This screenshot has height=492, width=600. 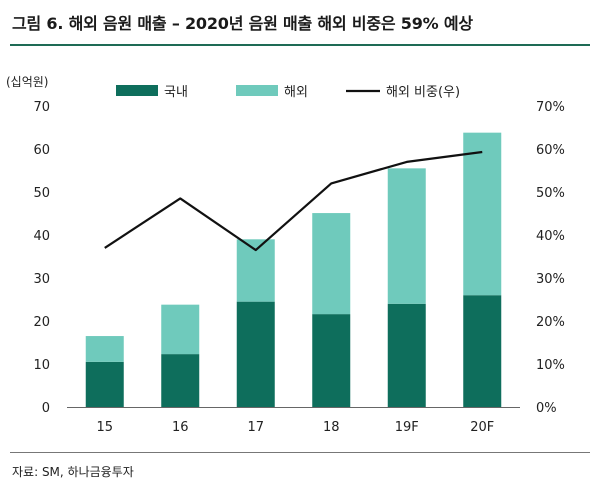 I want to click on y-tick-label-right: 20%, so click(x=550, y=322).